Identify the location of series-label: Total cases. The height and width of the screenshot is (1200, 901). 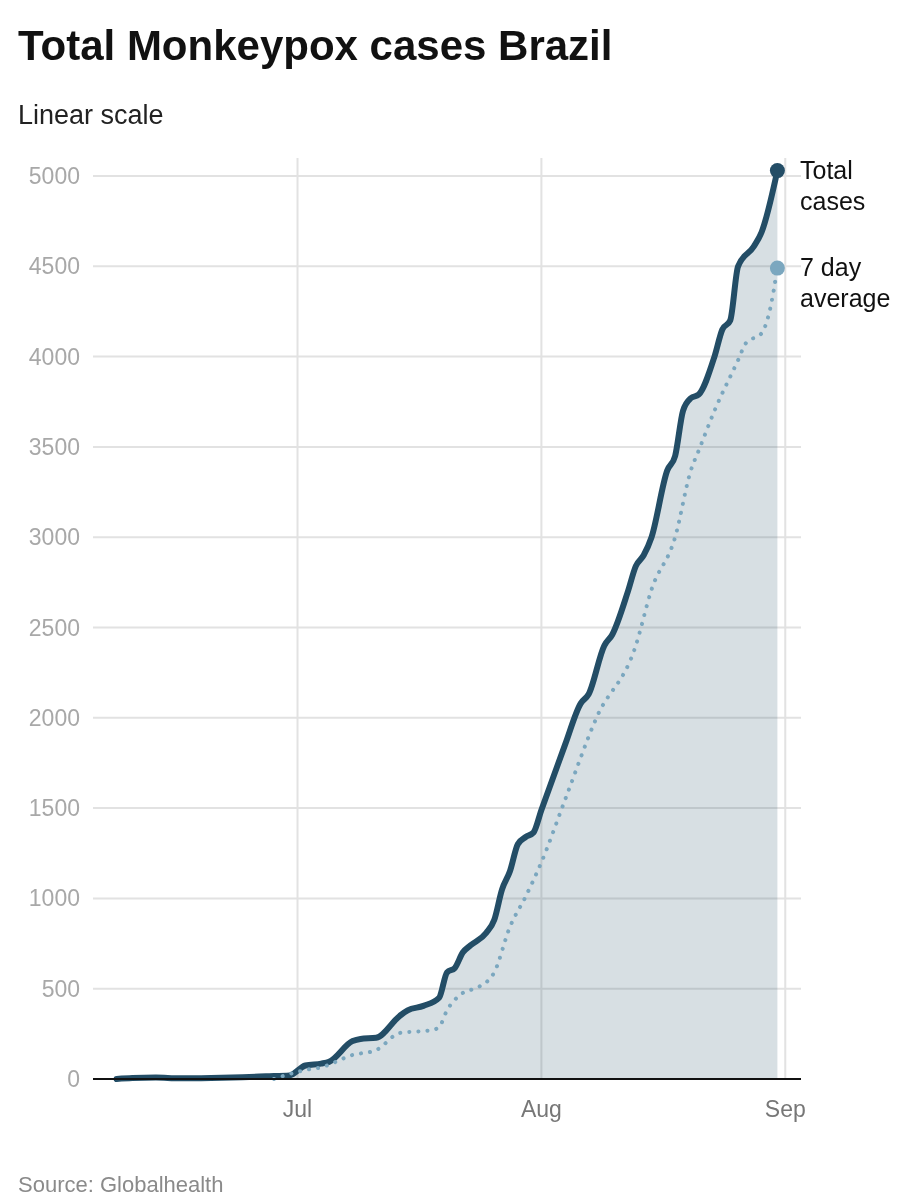
(833, 185).